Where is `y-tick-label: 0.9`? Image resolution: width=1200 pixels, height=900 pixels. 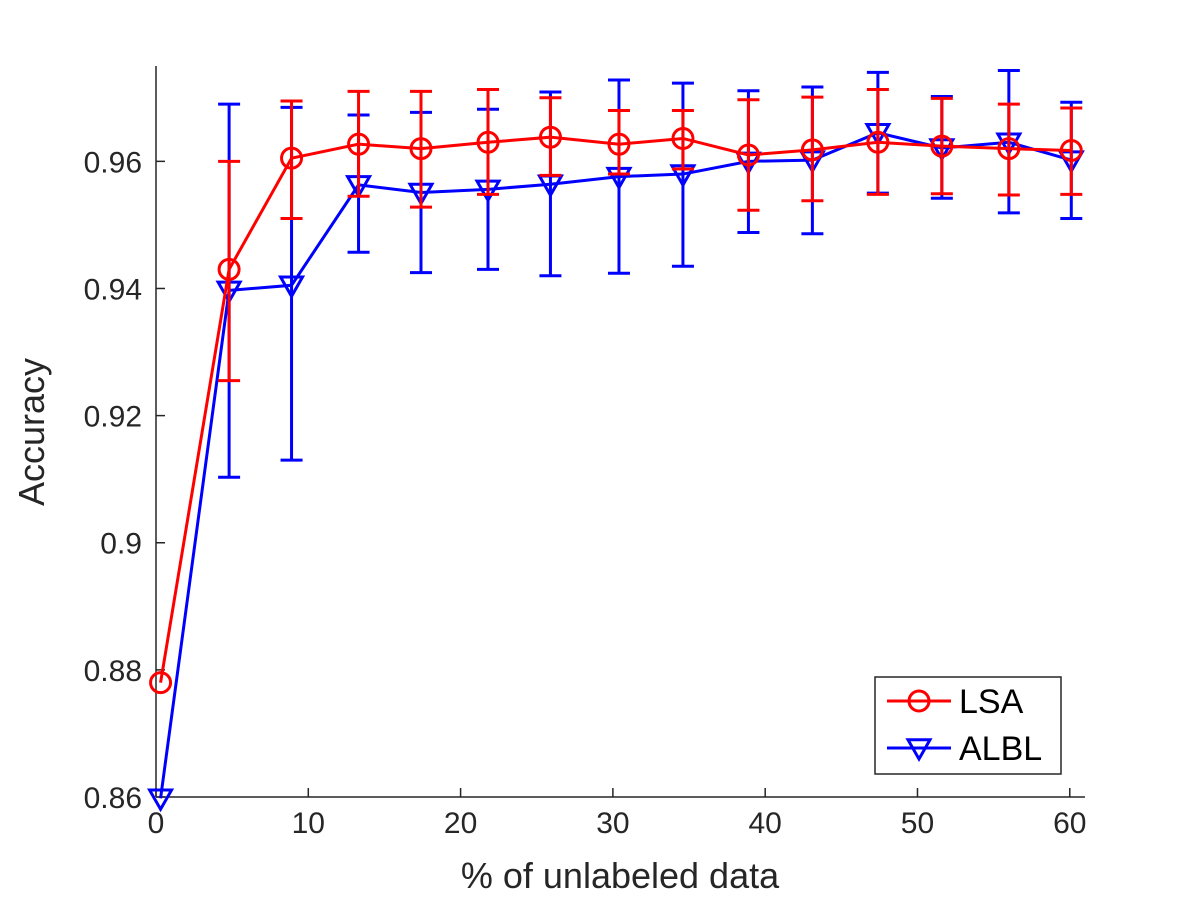
y-tick-label: 0.9 is located at coordinates (121, 544).